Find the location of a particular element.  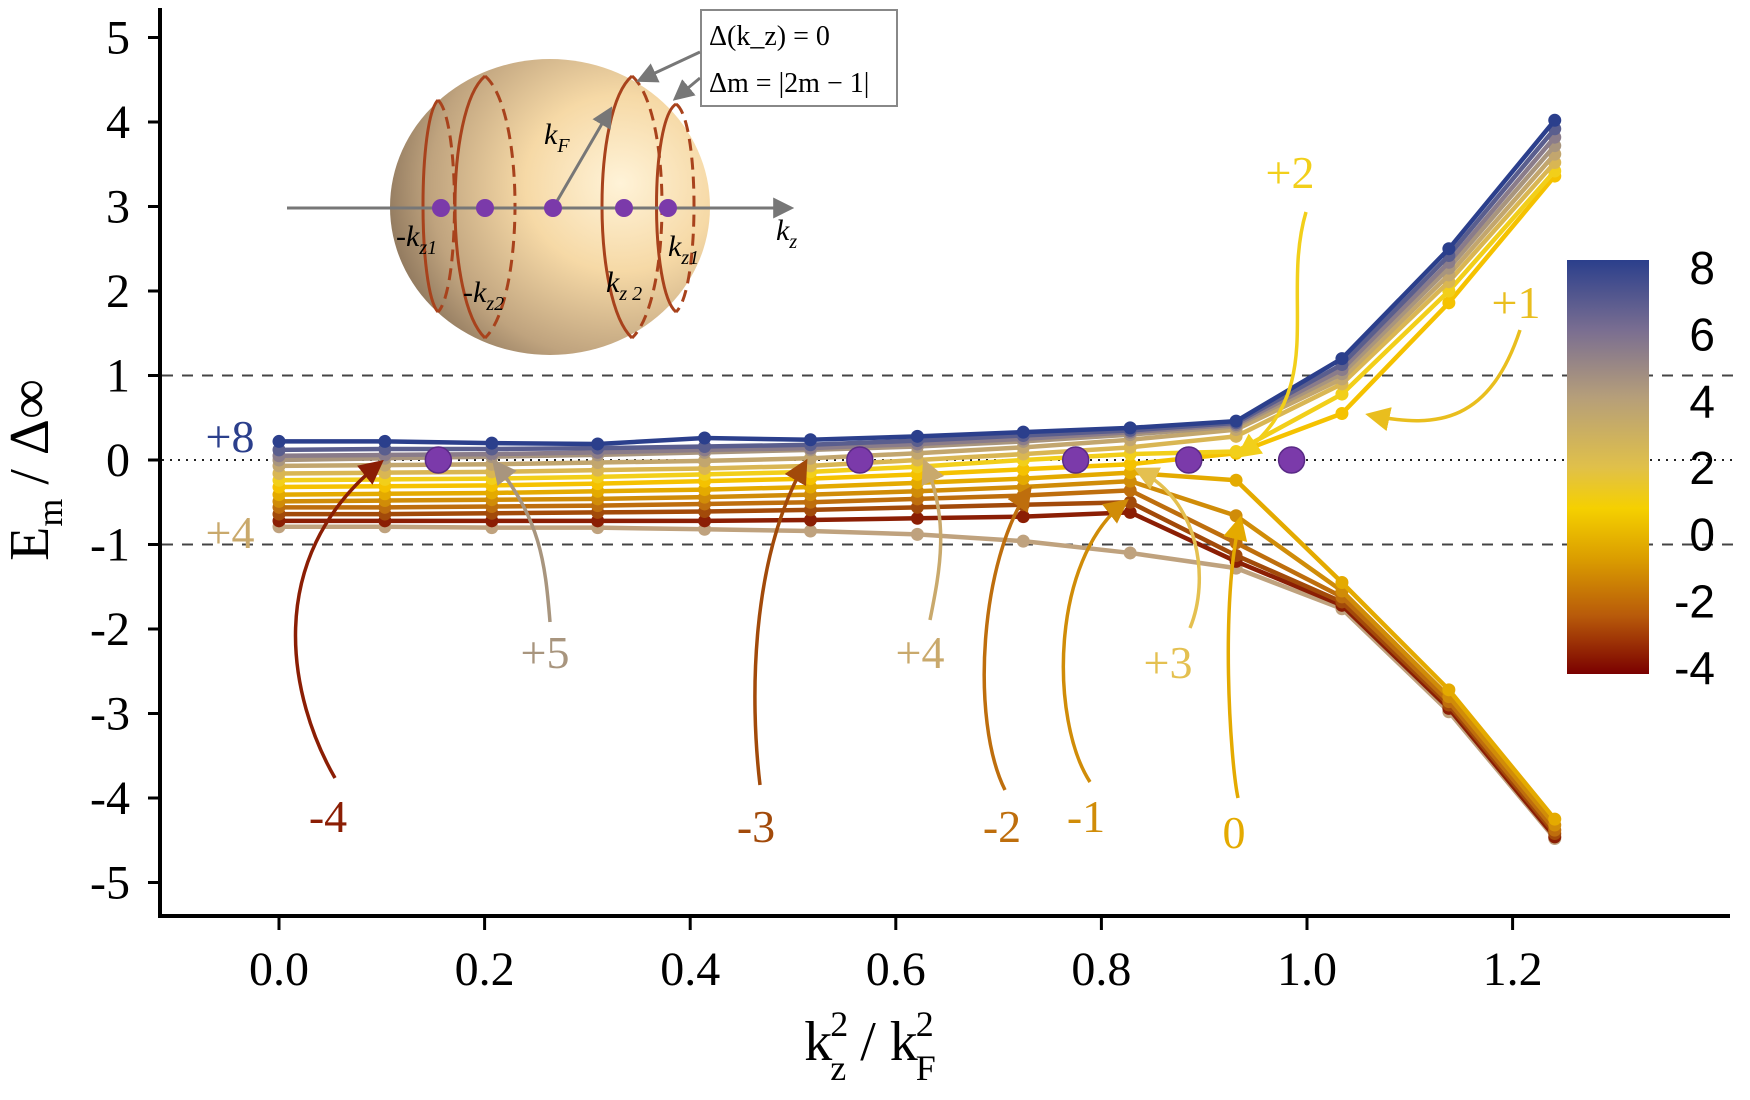

x-tick-label: 1.0 is located at coordinates (1307, 969).